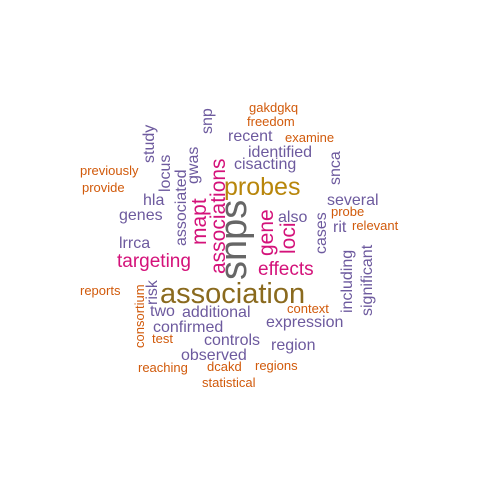 The width and height of the screenshot is (480, 480). I want to click on word-risk: risk, so click(152, 292).